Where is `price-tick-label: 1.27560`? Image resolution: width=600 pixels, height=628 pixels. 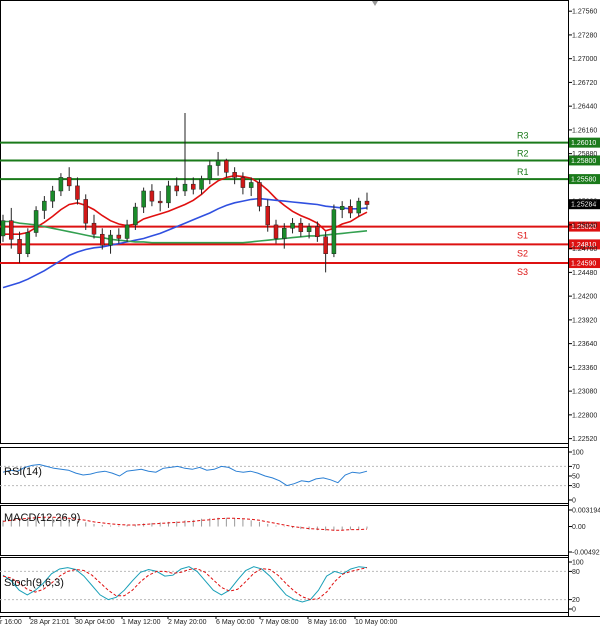
price-tick-label: 1.27560 is located at coordinates (584, 12).